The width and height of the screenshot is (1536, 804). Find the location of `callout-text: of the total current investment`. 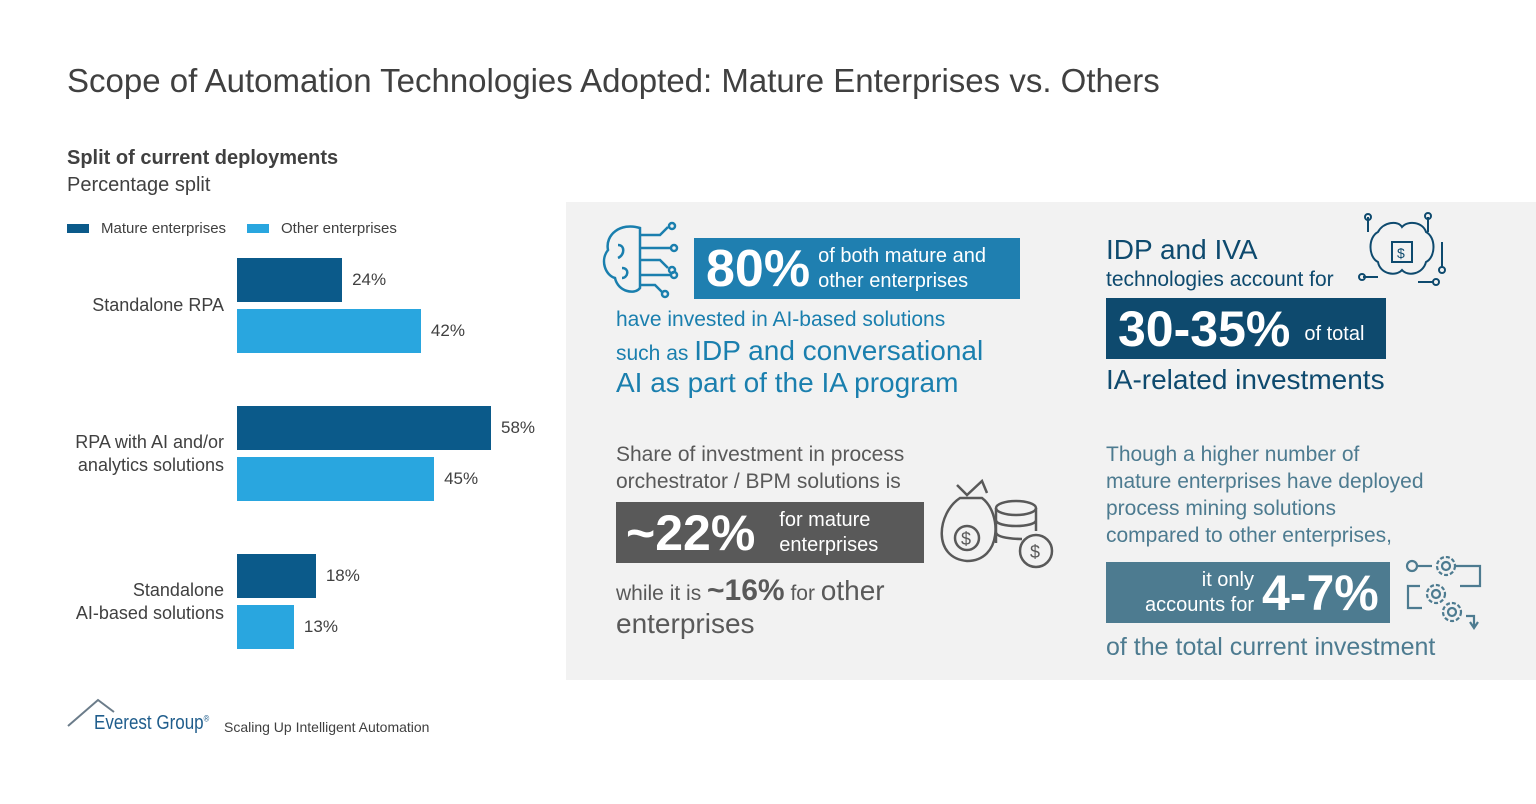

callout-text: of the total current investment is located at coordinates (1271, 647).